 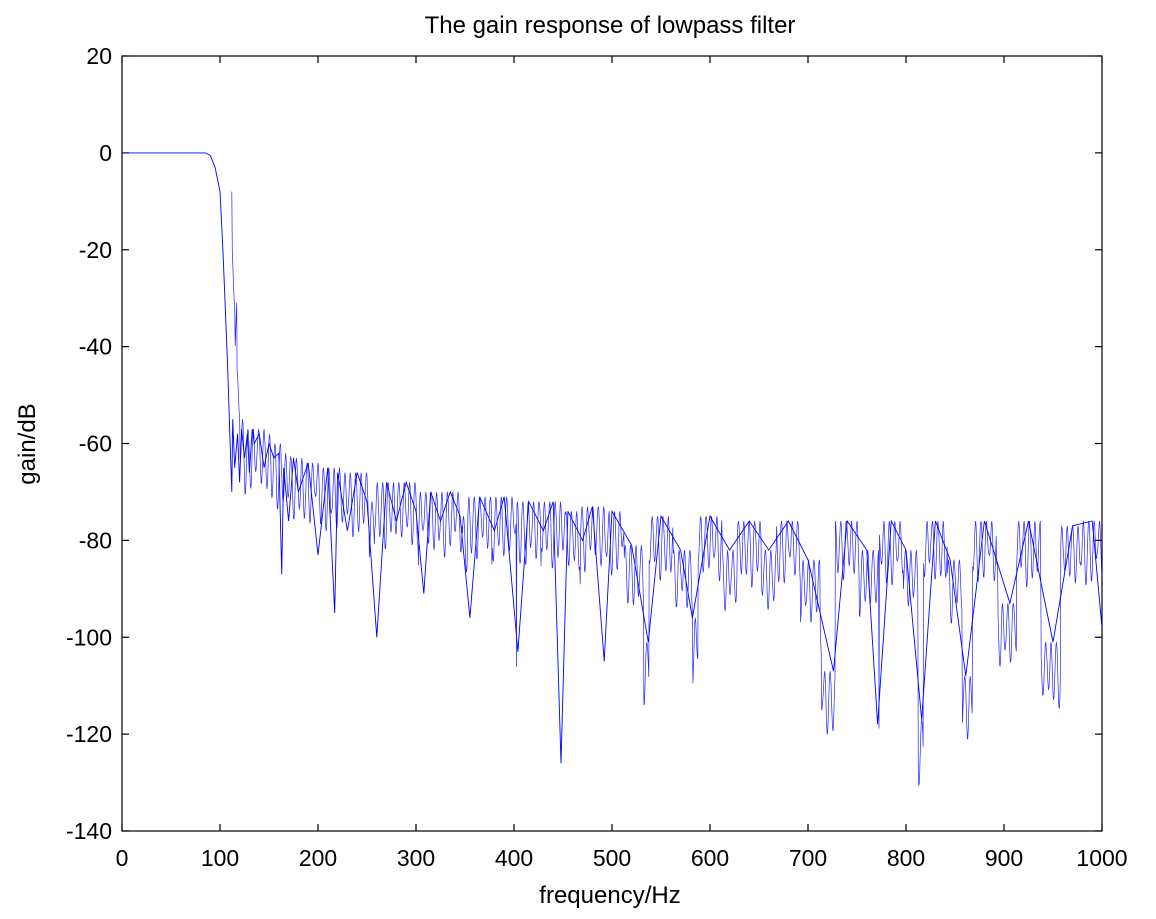 I want to click on x-tick-label: 100, so click(x=220, y=858).